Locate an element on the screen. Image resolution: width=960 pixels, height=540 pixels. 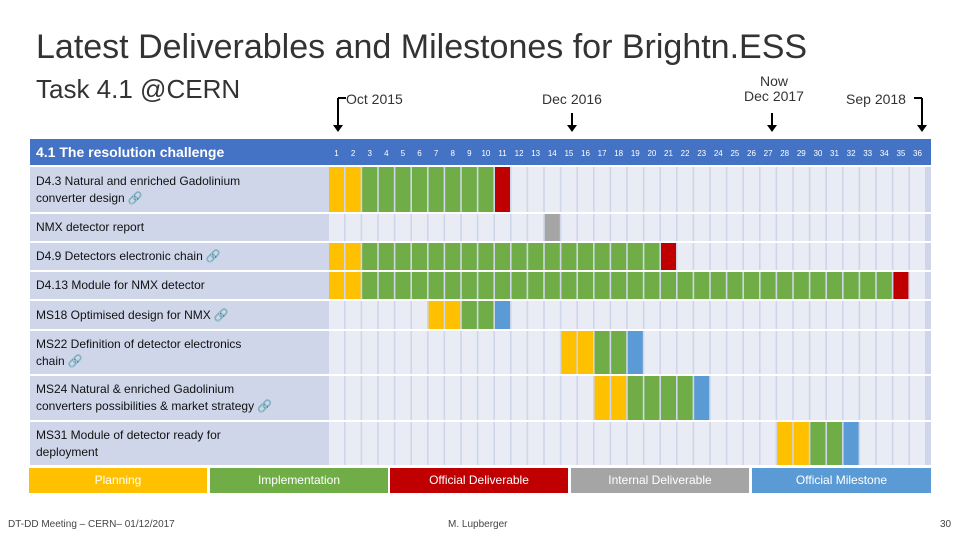
month-number: 35 is located at coordinates (900, 153).